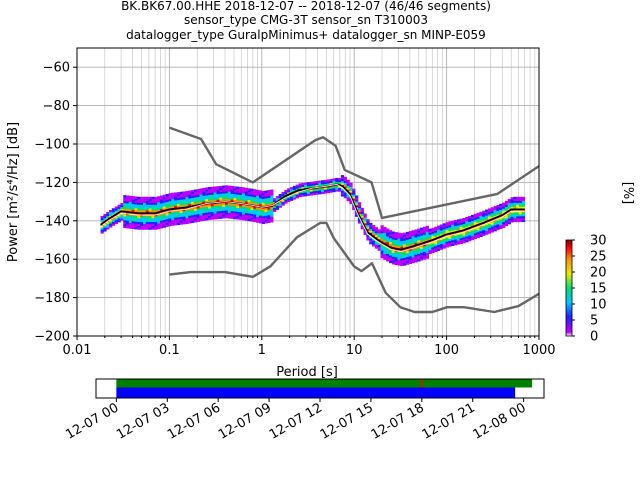 Image resolution: width=640 pixels, height=480 pixels. Describe the element at coordinates (169, 350) in the screenshot. I see `x-tick-label: 0.1` at that location.